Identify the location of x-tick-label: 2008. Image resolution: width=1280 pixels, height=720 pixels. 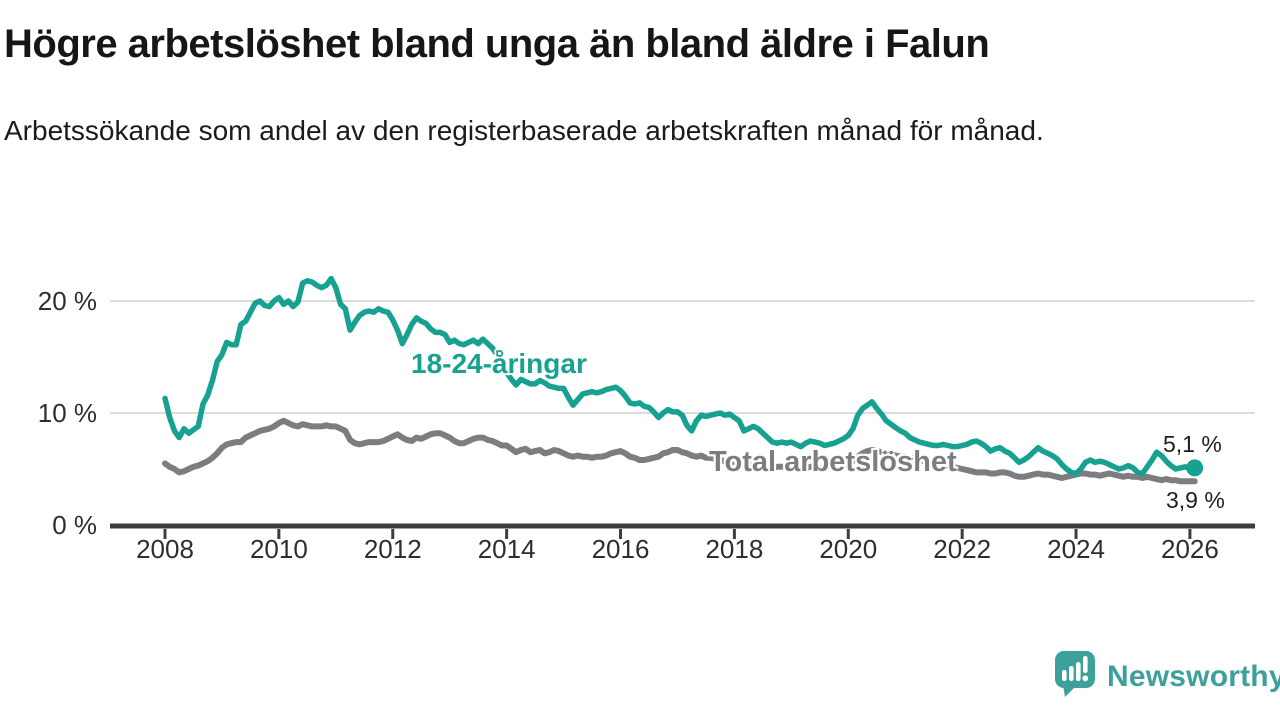
(165, 549).